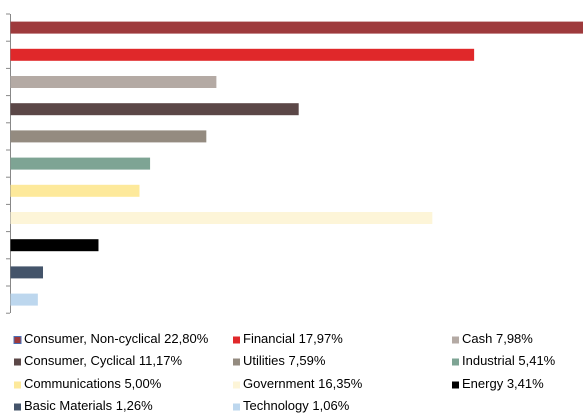 The height and width of the screenshot is (415, 583). I want to click on legend-label: Consumer, Non-cyclical 22,80%, so click(116, 338).